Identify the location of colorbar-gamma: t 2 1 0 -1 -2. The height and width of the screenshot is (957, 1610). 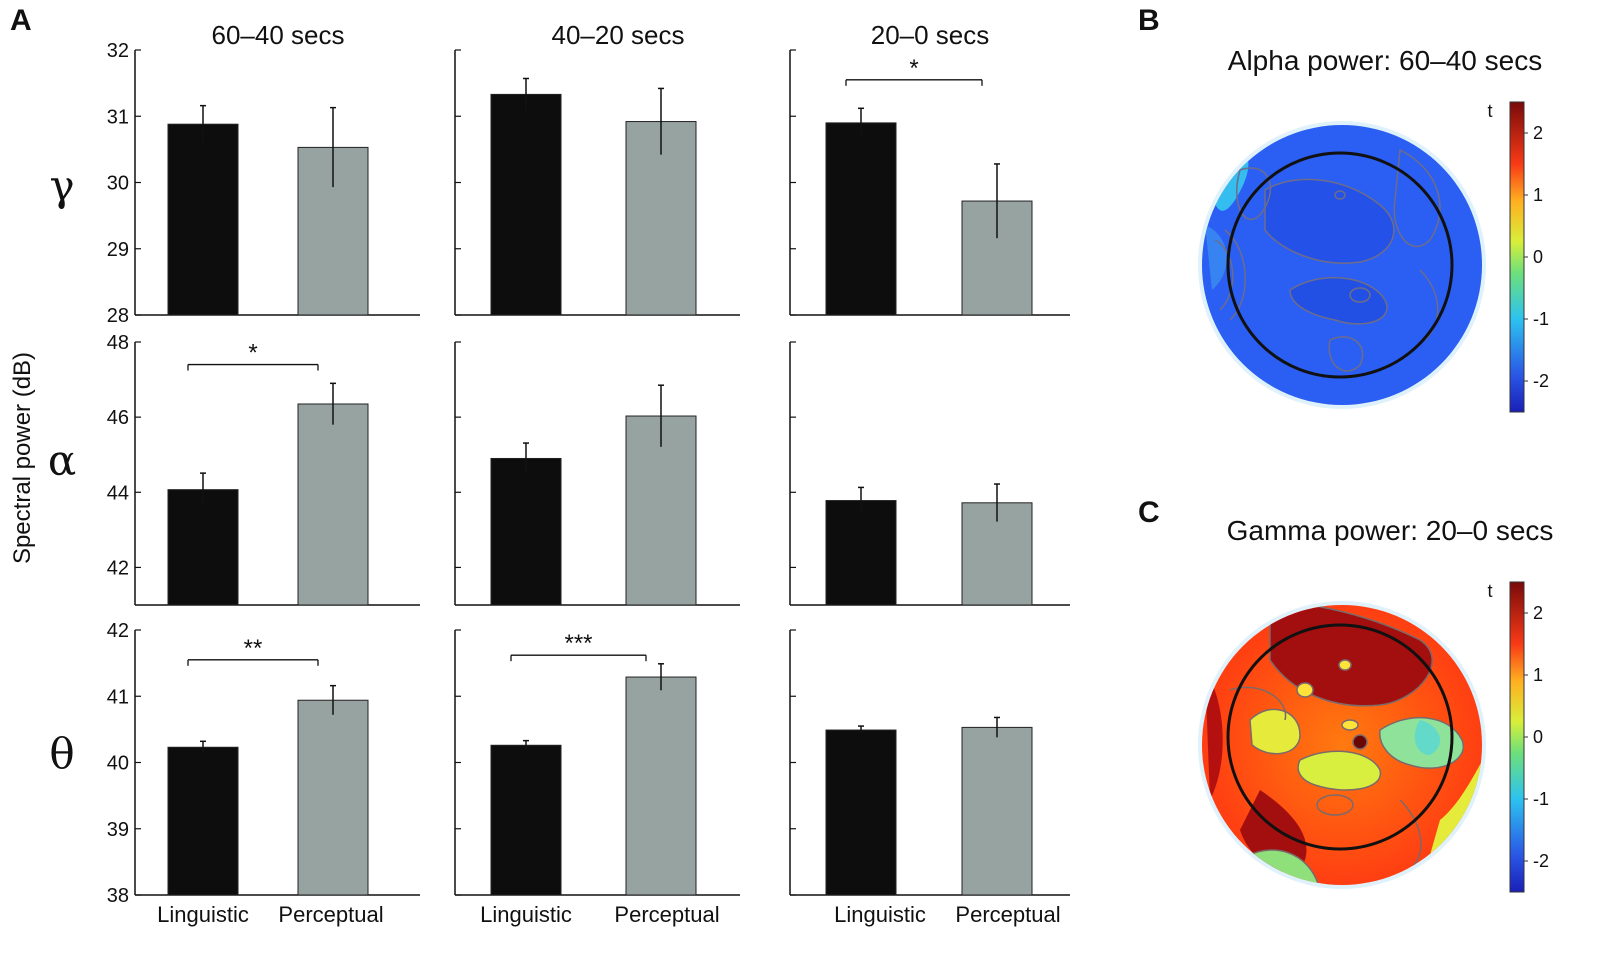
(1518, 737).